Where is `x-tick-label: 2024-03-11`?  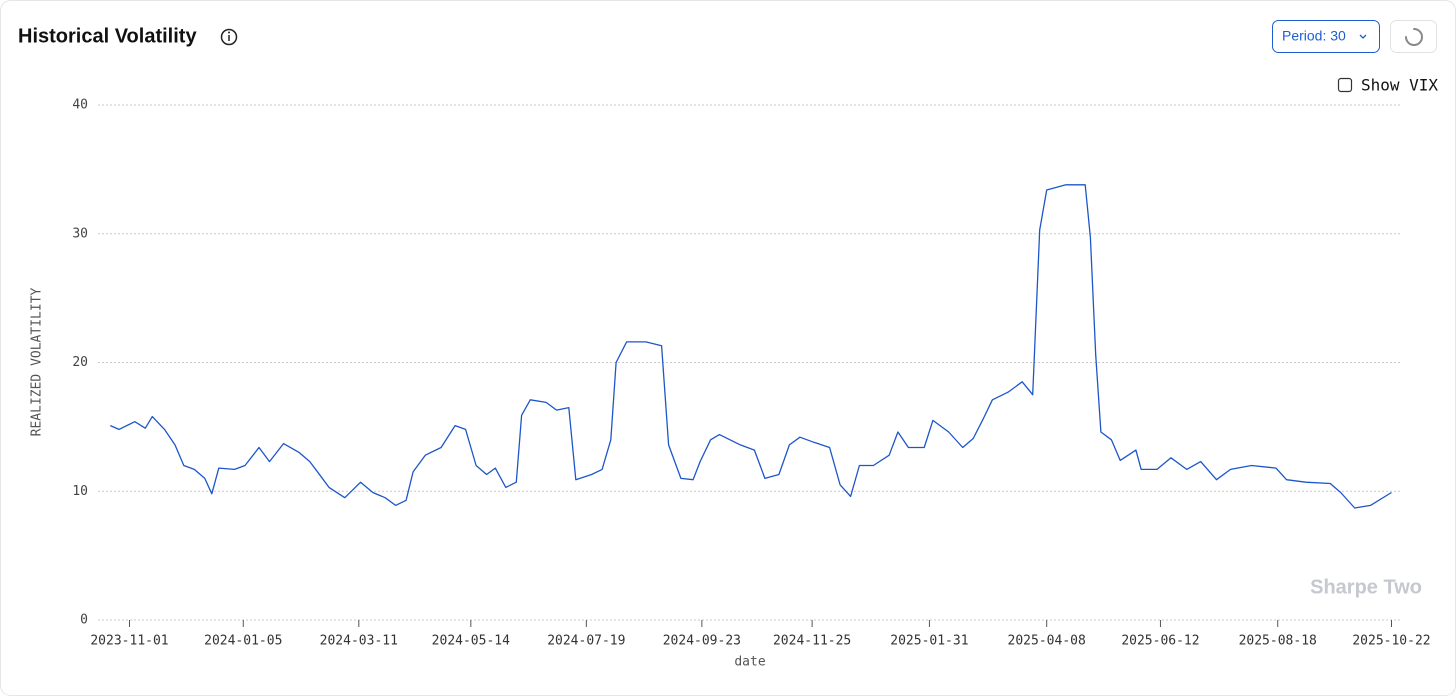 x-tick-label: 2024-03-11 is located at coordinates (359, 641).